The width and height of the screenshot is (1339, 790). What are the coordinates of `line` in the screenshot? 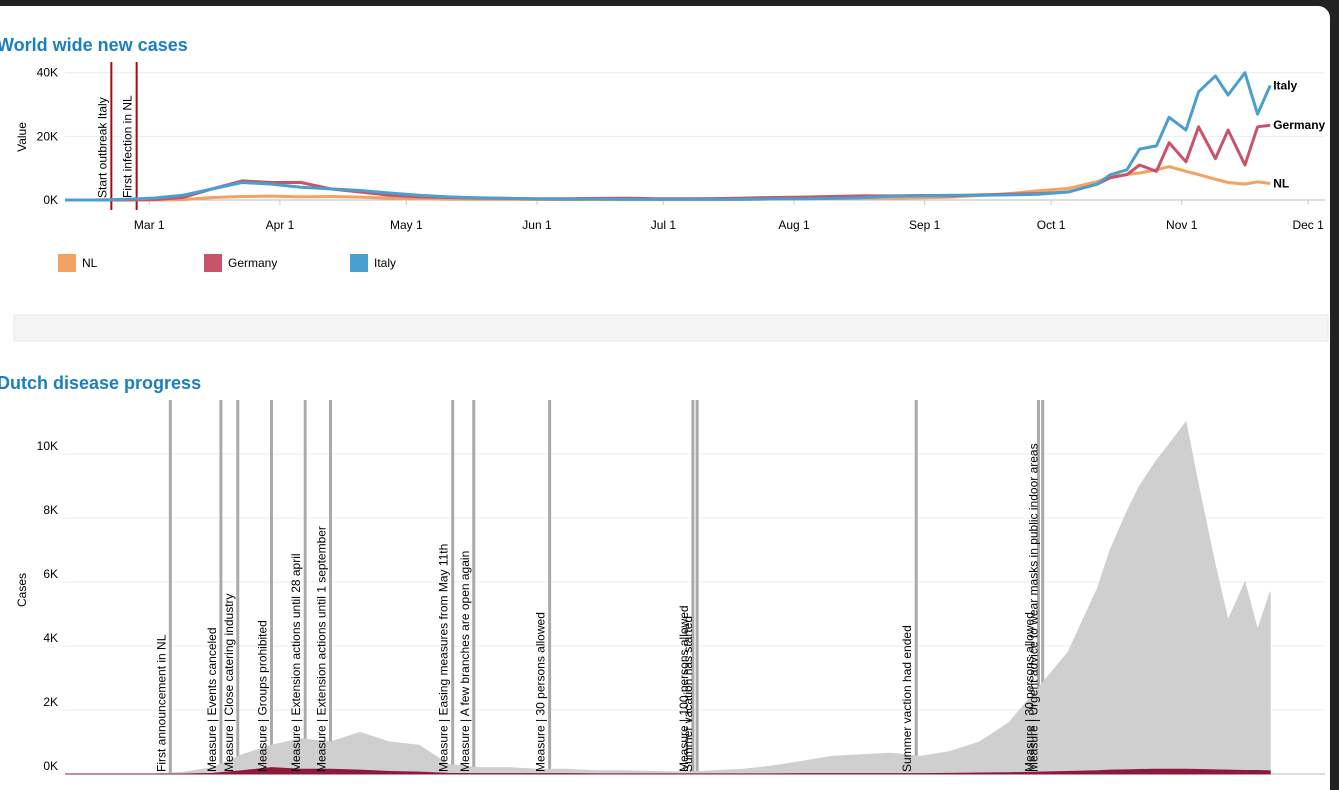 It's located at (668, 136).